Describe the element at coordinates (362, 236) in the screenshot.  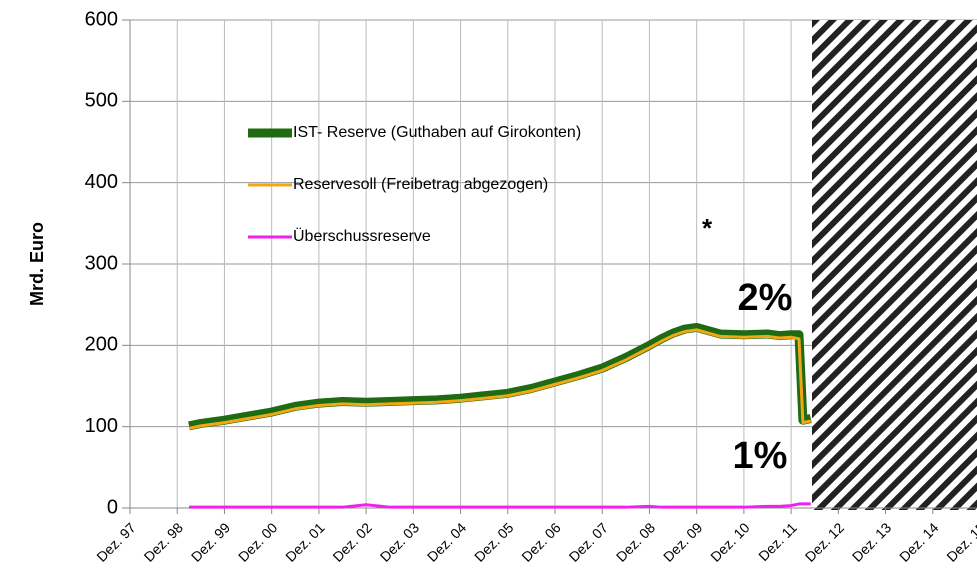
I see `legend-label: Überschussreserve` at that location.